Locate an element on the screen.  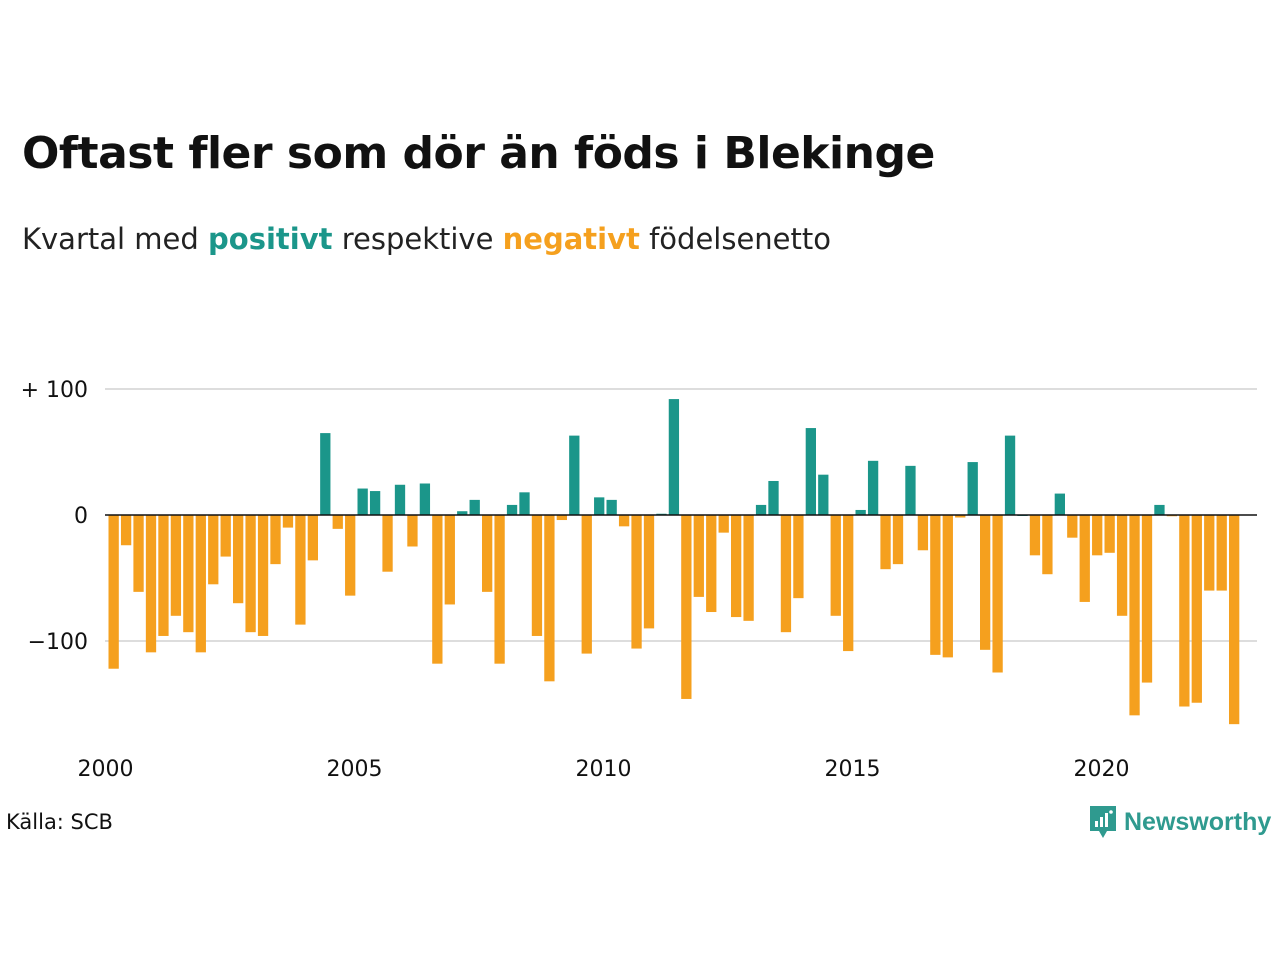
subtitle-positive-word: positivt is located at coordinates (270, 239).